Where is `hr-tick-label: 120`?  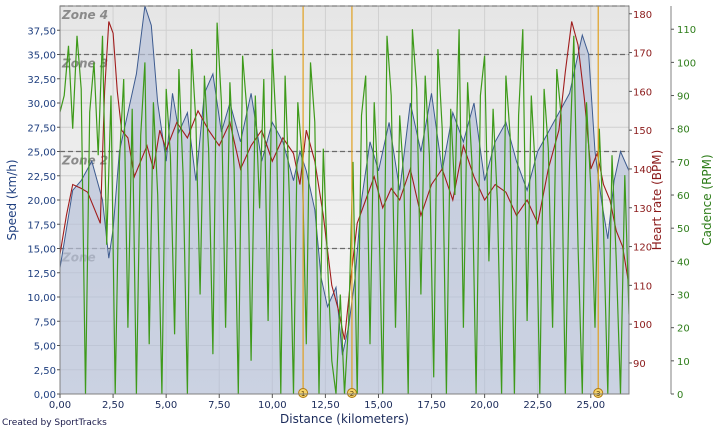
hr-tick-label: 120 is located at coordinates (642, 248).